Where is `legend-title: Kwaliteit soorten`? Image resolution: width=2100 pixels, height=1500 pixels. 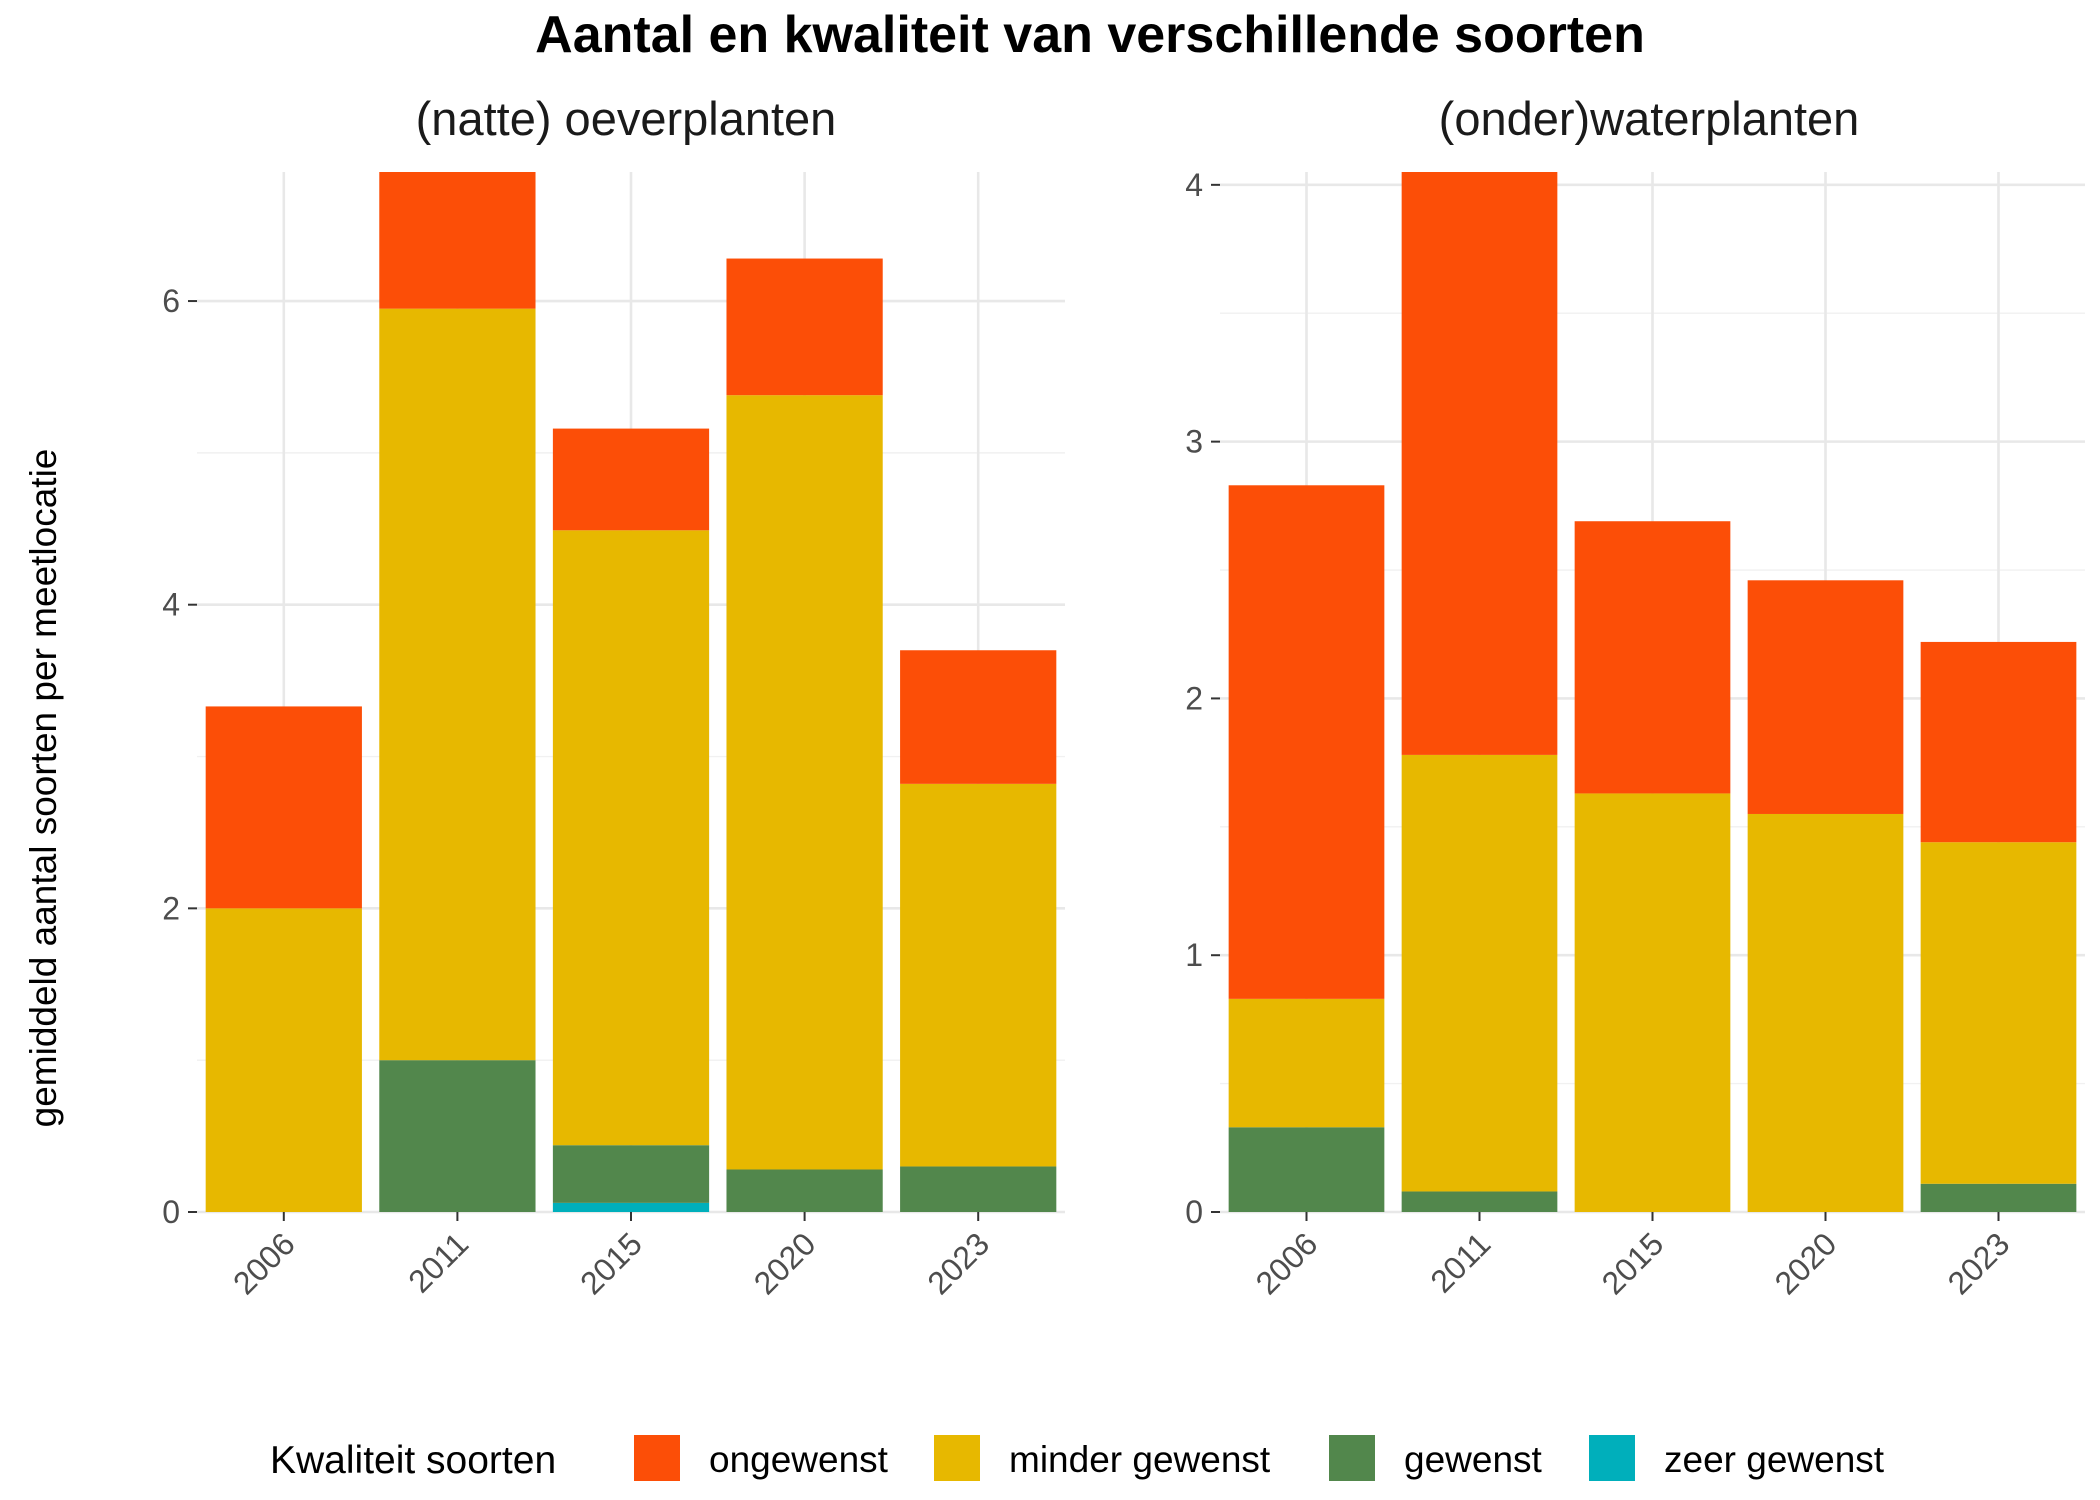
legend-title: Kwaliteit soorten is located at coordinates (413, 1460).